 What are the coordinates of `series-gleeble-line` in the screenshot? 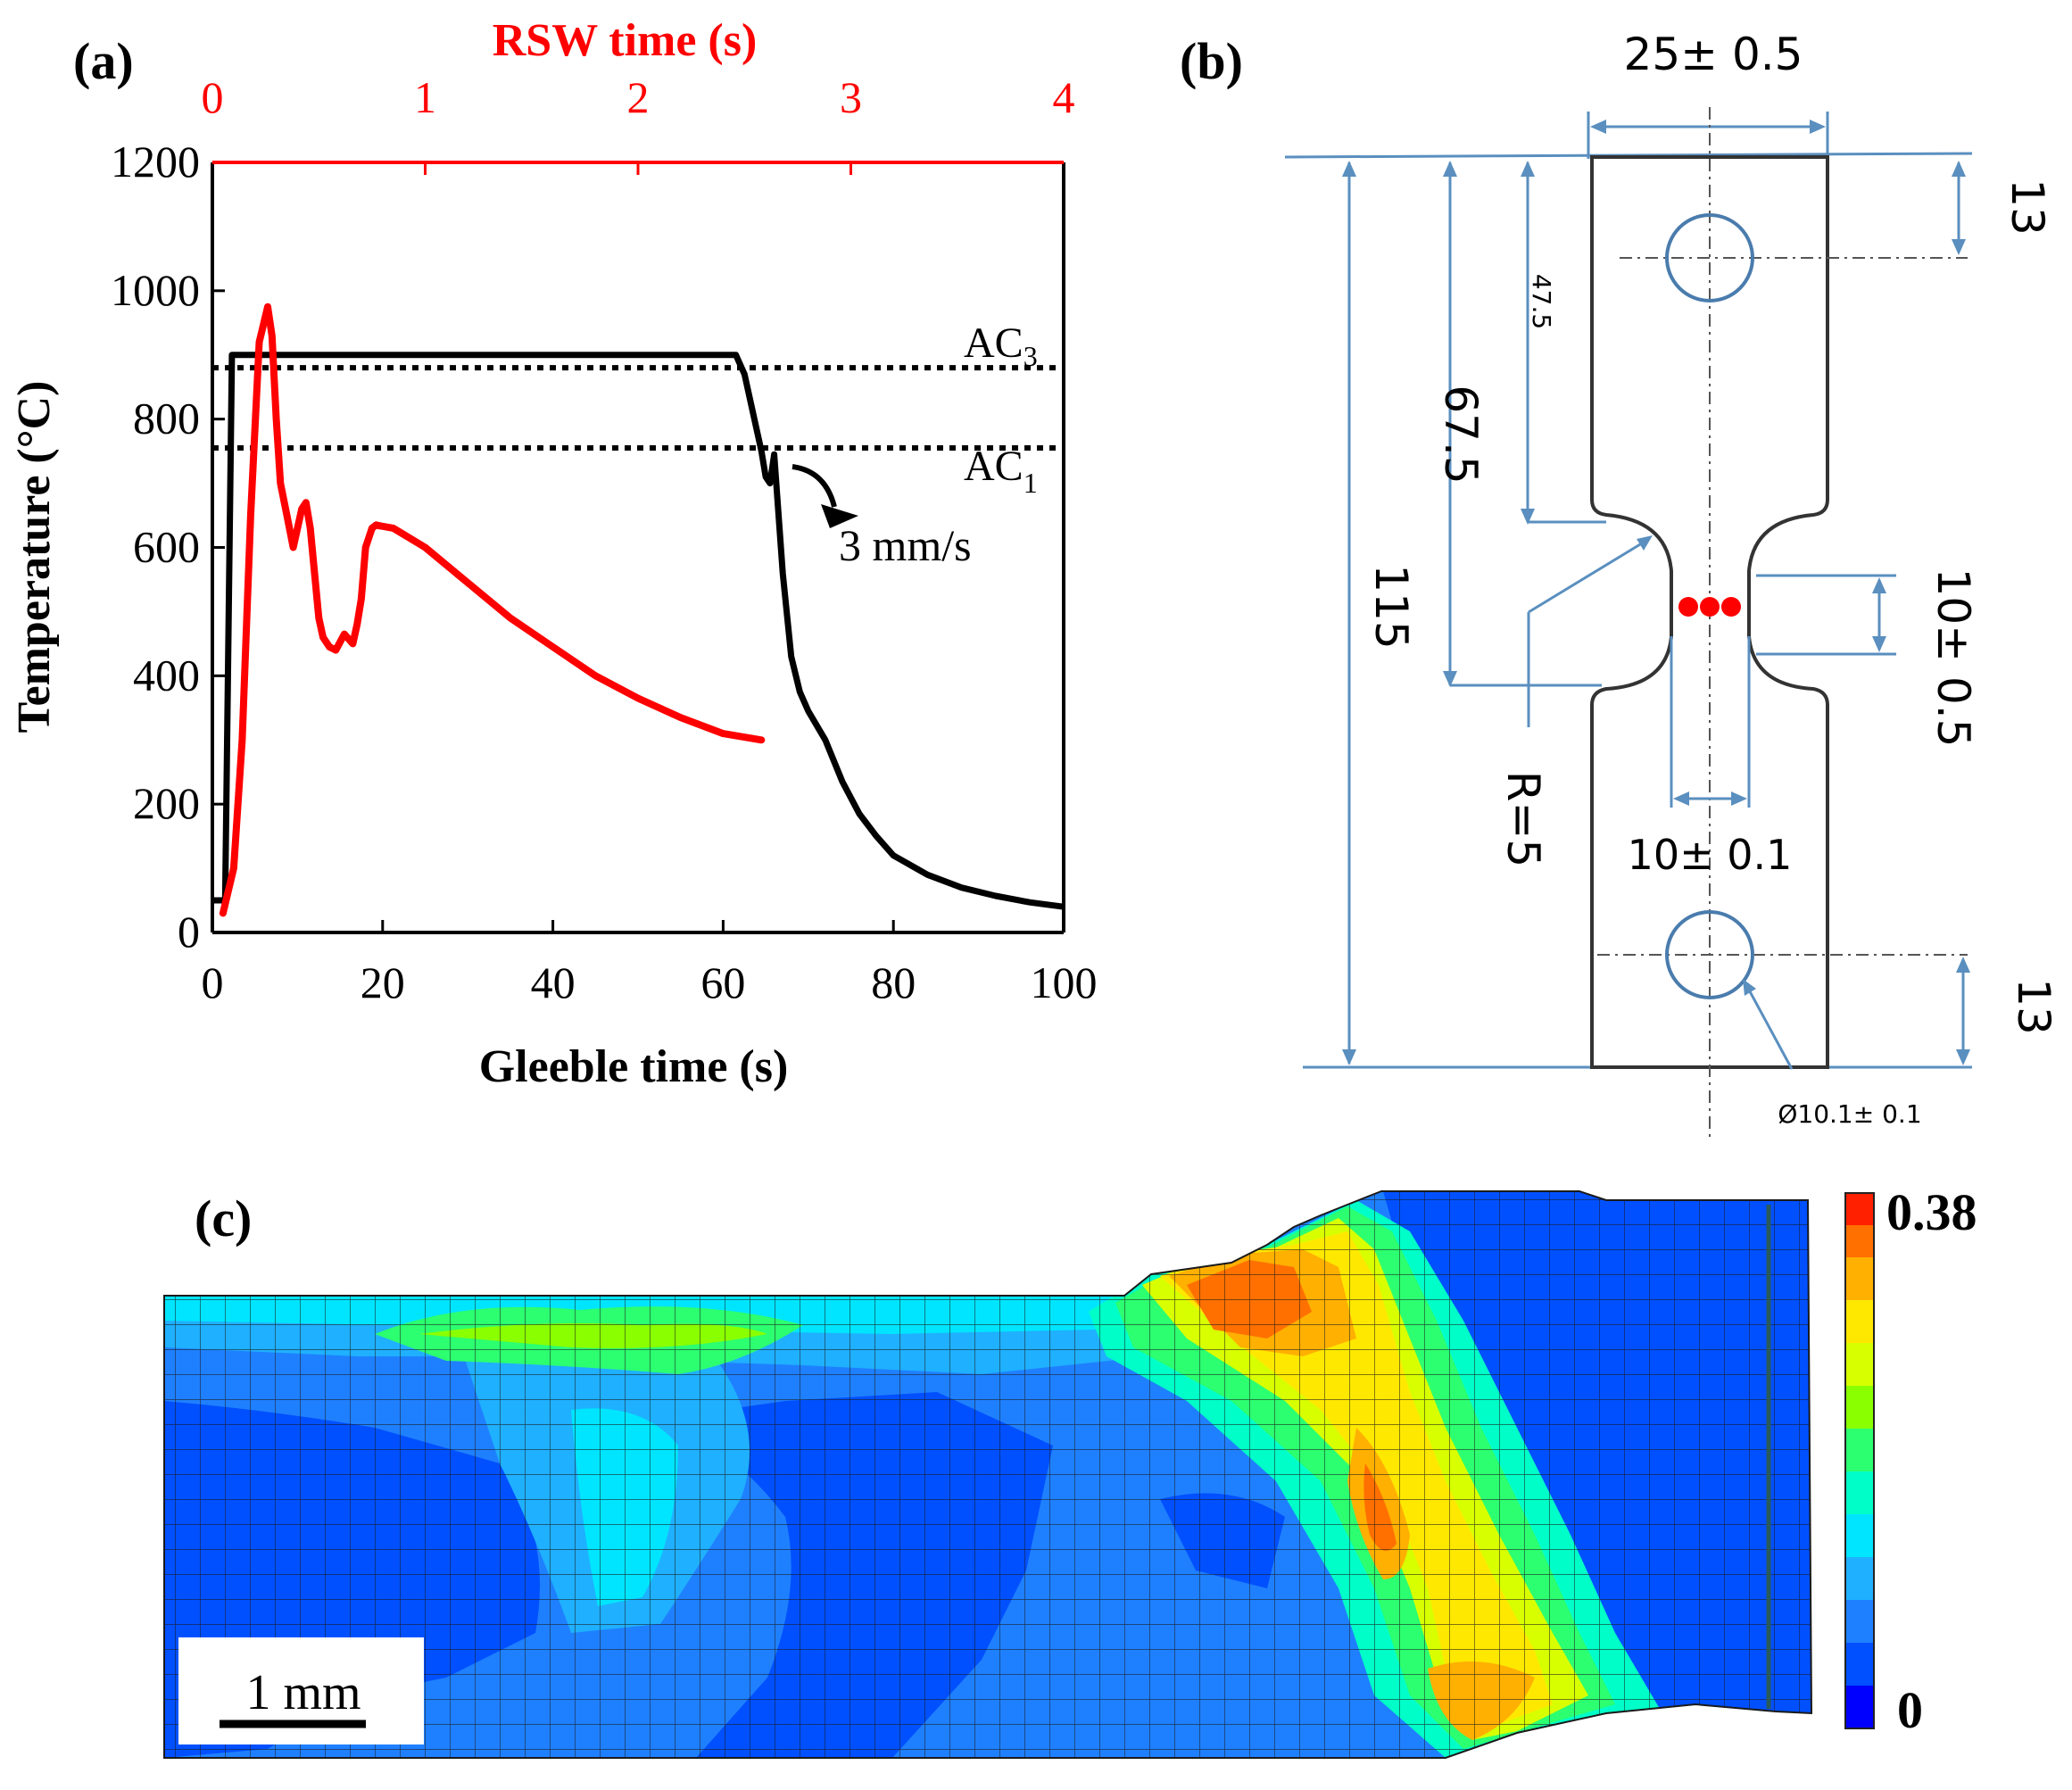 It's located at (638, 631).